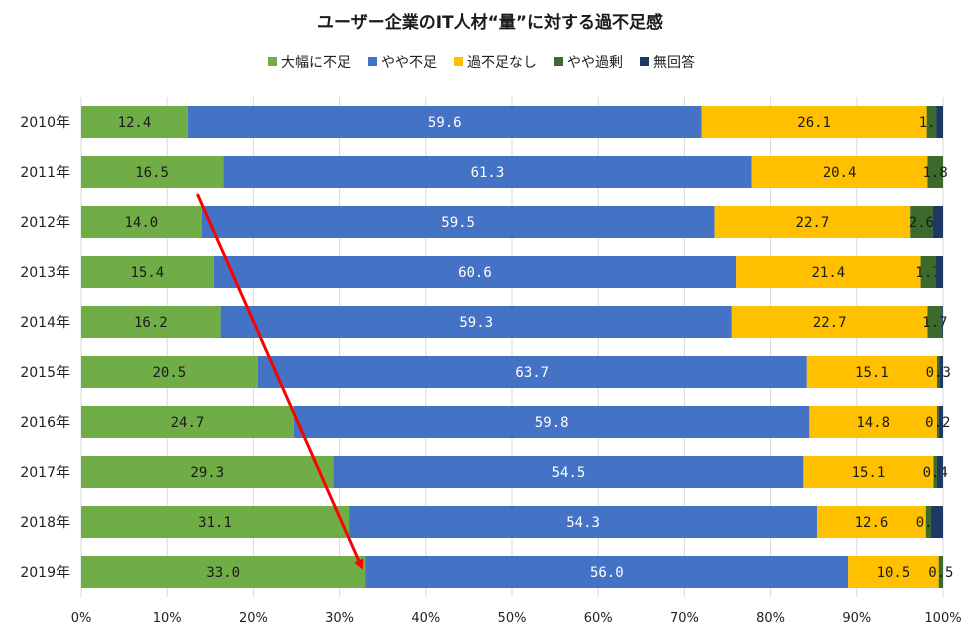 This screenshot has height=638, width=976. I want to click on data-label: 26.1, so click(814, 123).